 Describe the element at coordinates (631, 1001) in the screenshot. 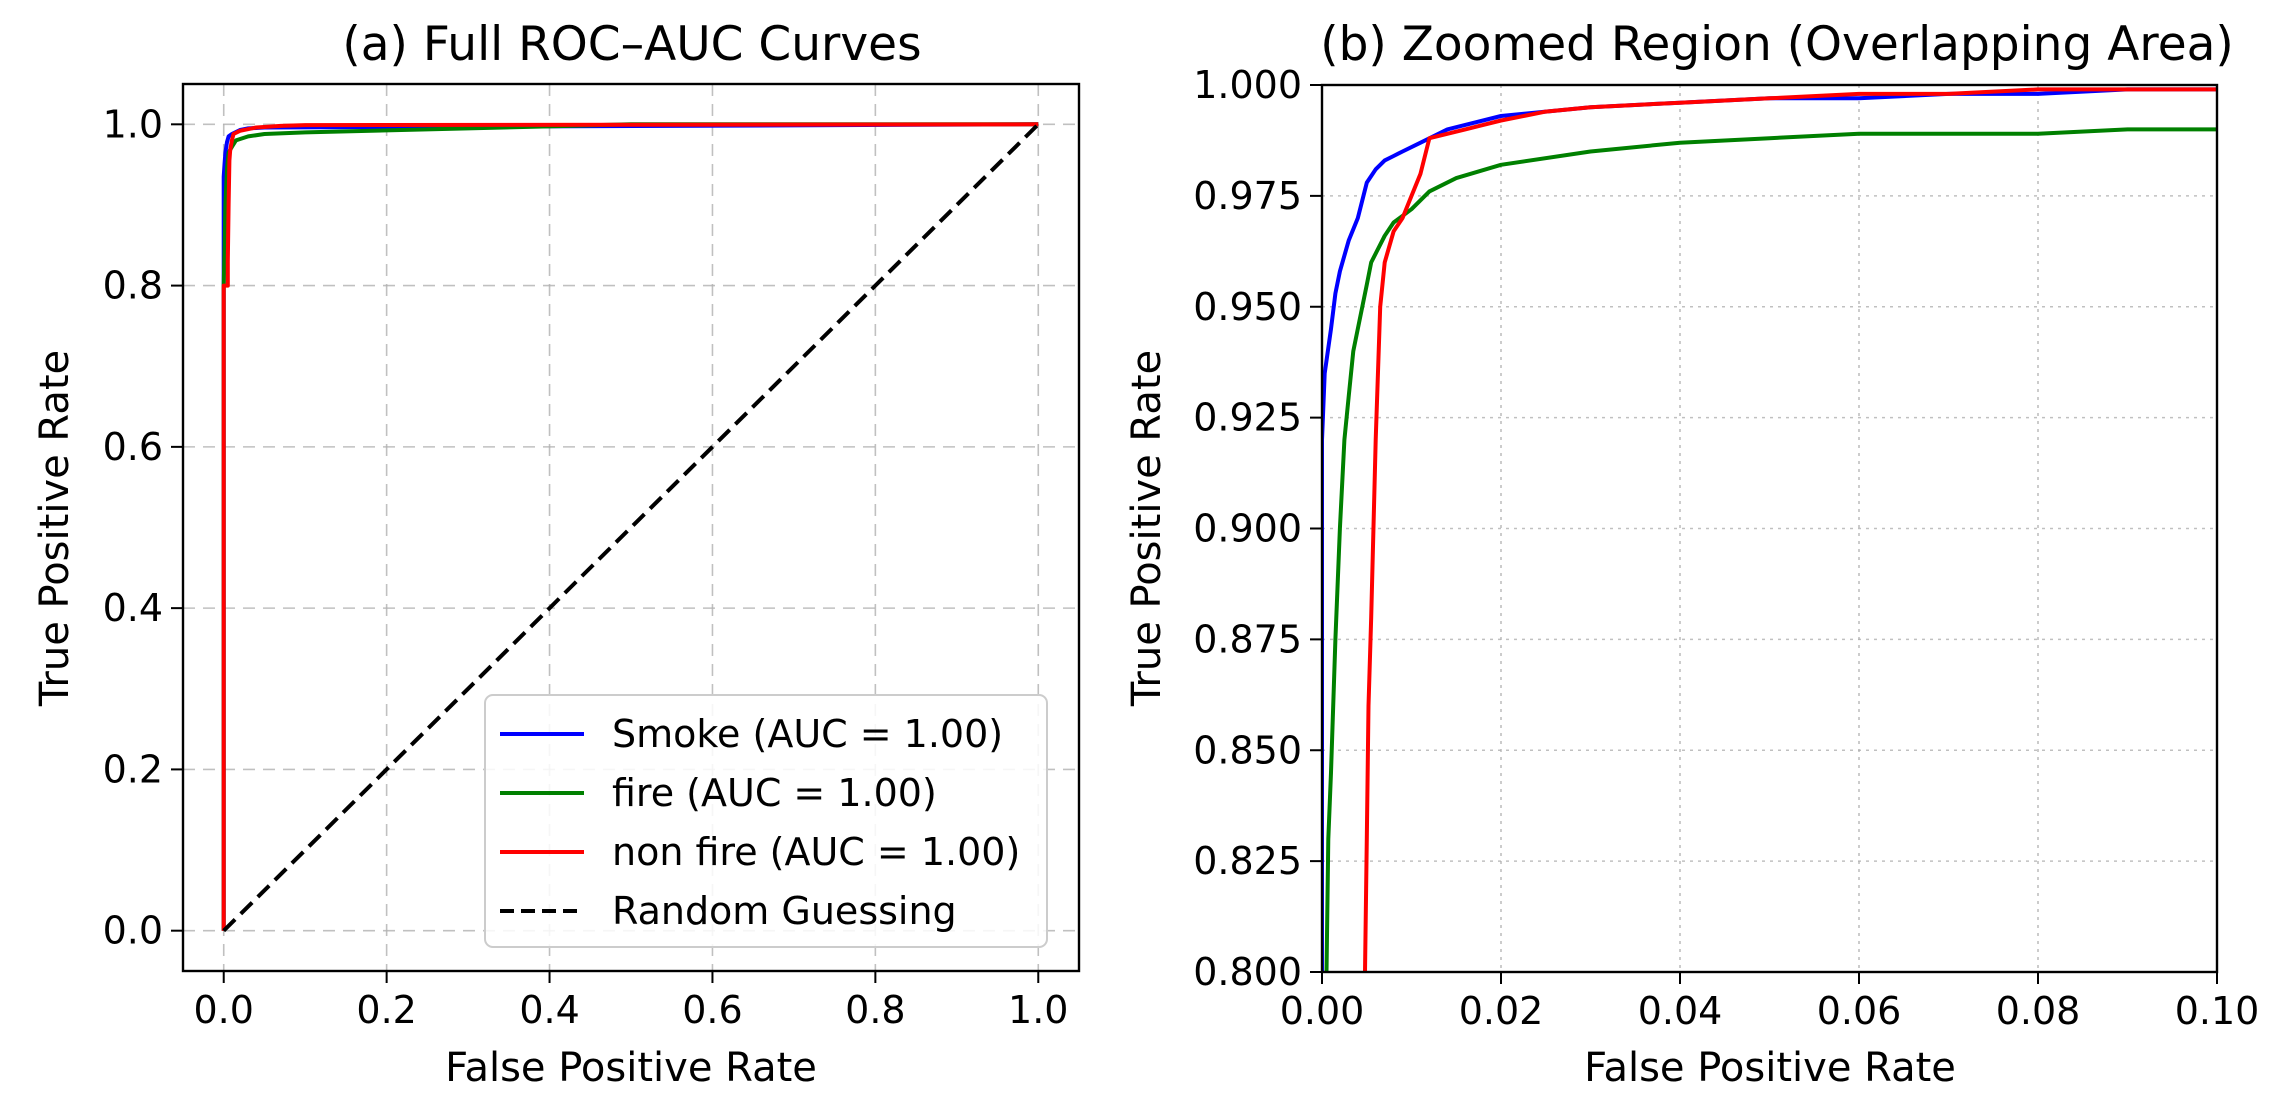

I see `panel-a-xticks: 0.0 0.2 0.4 0.6 0.8 1.0` at that location.